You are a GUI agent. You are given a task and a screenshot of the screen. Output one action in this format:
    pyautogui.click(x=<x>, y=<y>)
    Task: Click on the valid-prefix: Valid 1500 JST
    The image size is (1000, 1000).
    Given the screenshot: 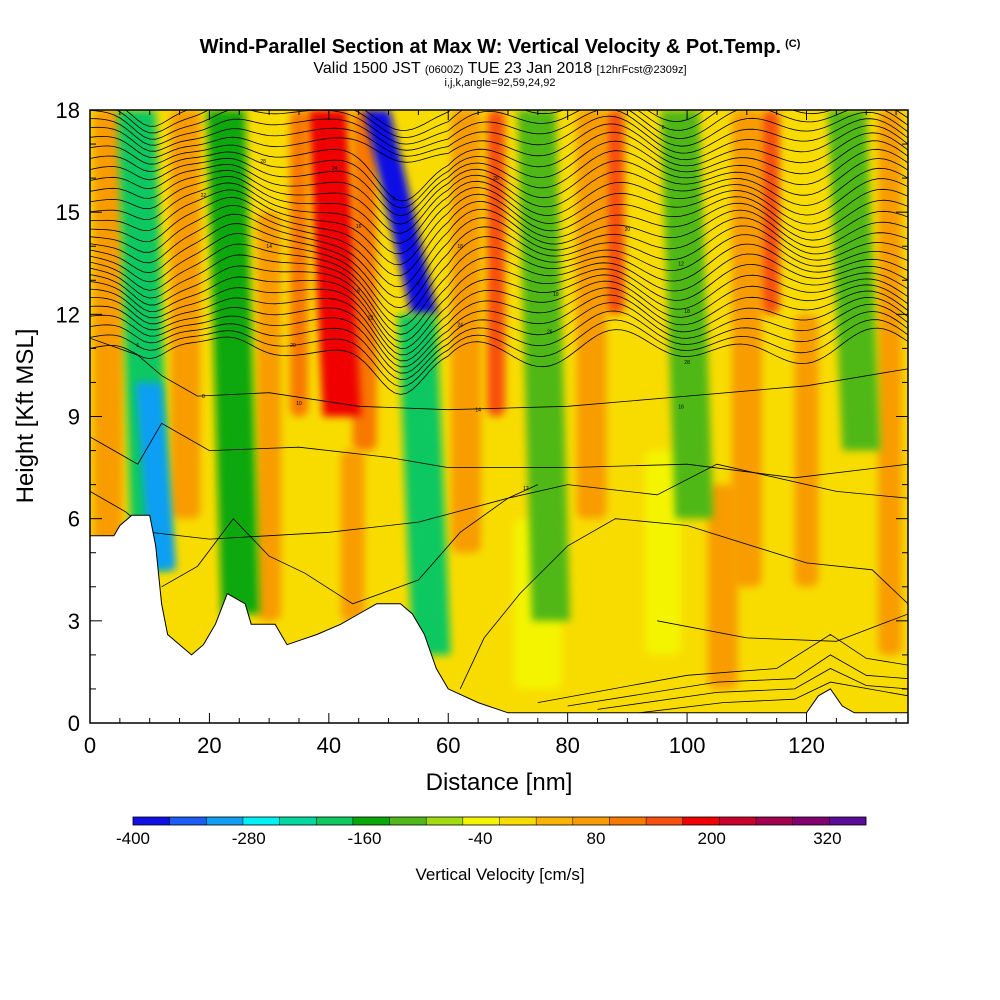 What is the action you would take?
    pyautogui.click(x=367, y=68)
    